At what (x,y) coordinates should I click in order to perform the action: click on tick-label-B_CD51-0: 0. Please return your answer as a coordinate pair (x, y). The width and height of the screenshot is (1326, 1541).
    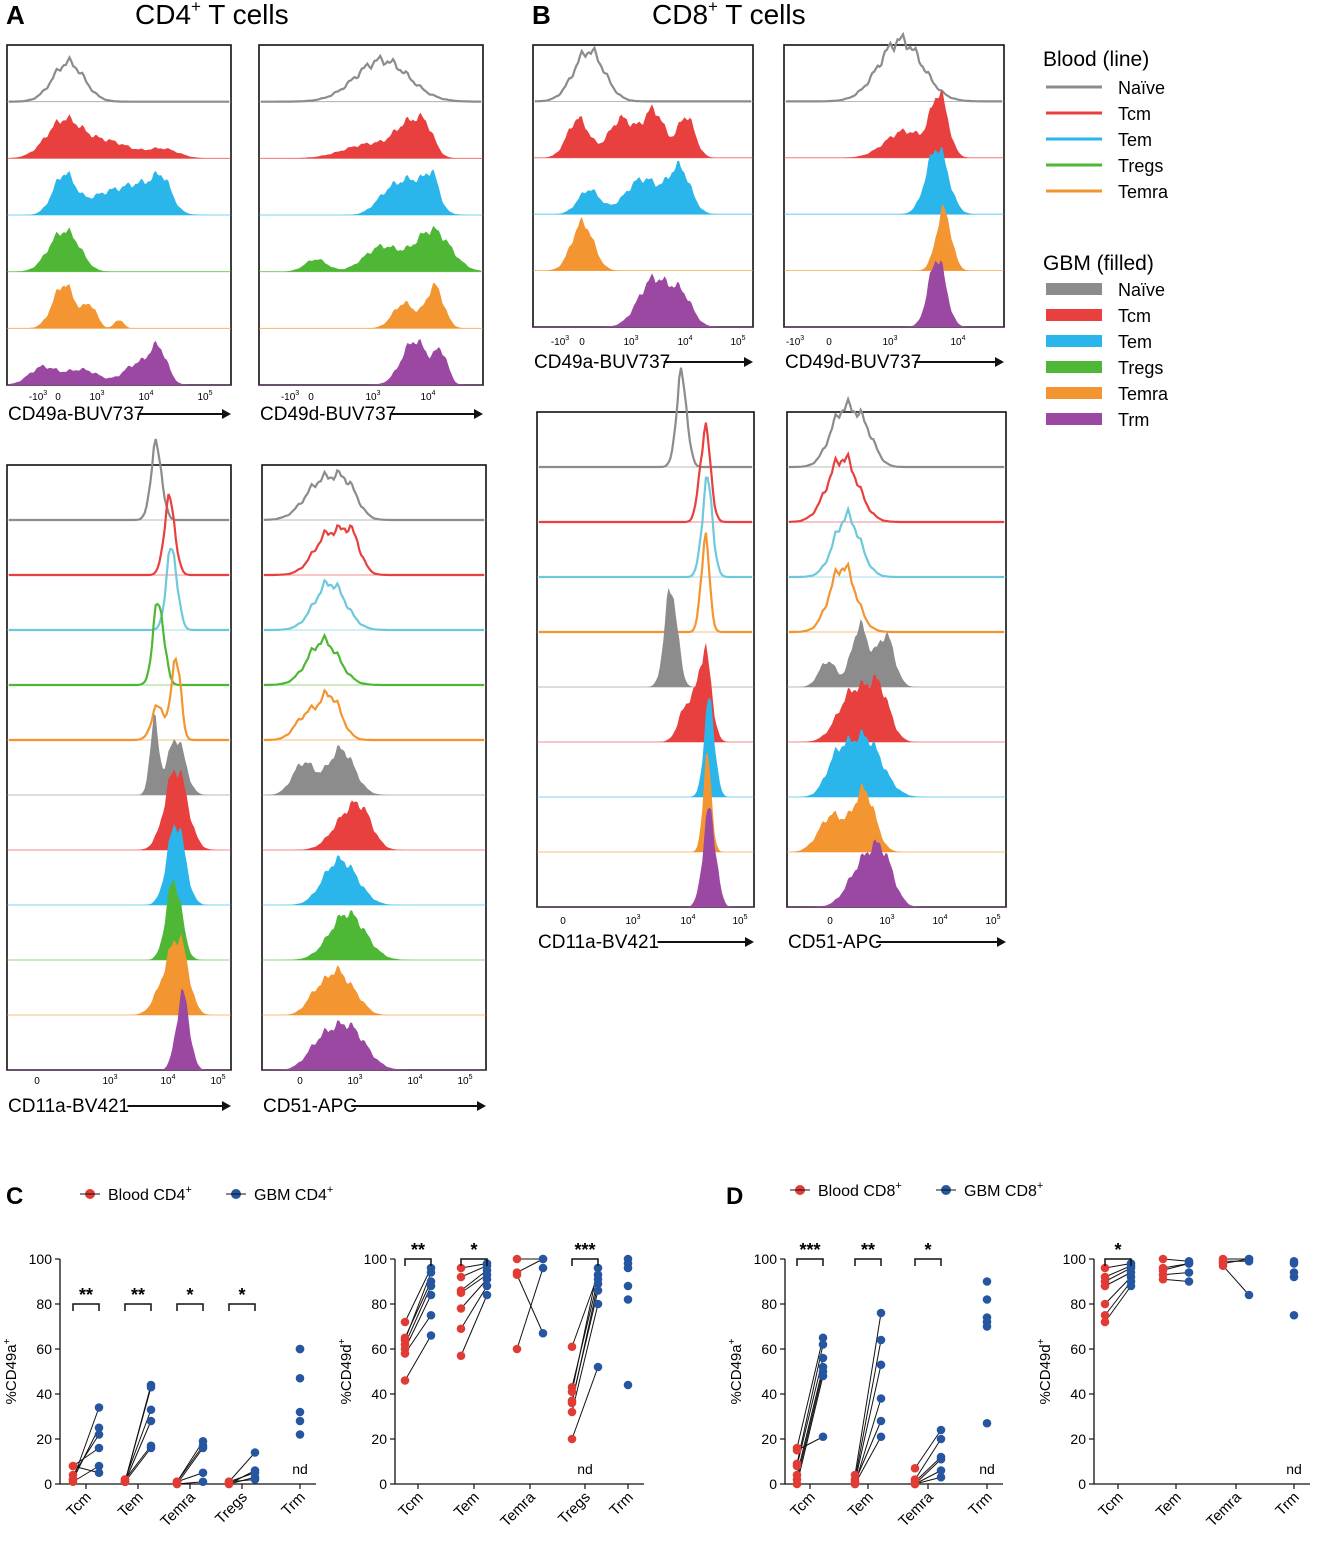
    Looking at the image, I should click on (830, 921).